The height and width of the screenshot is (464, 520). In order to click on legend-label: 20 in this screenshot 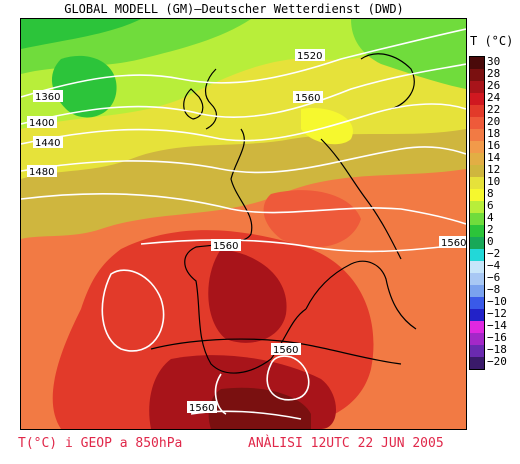, I will do `click(494, 121)`.